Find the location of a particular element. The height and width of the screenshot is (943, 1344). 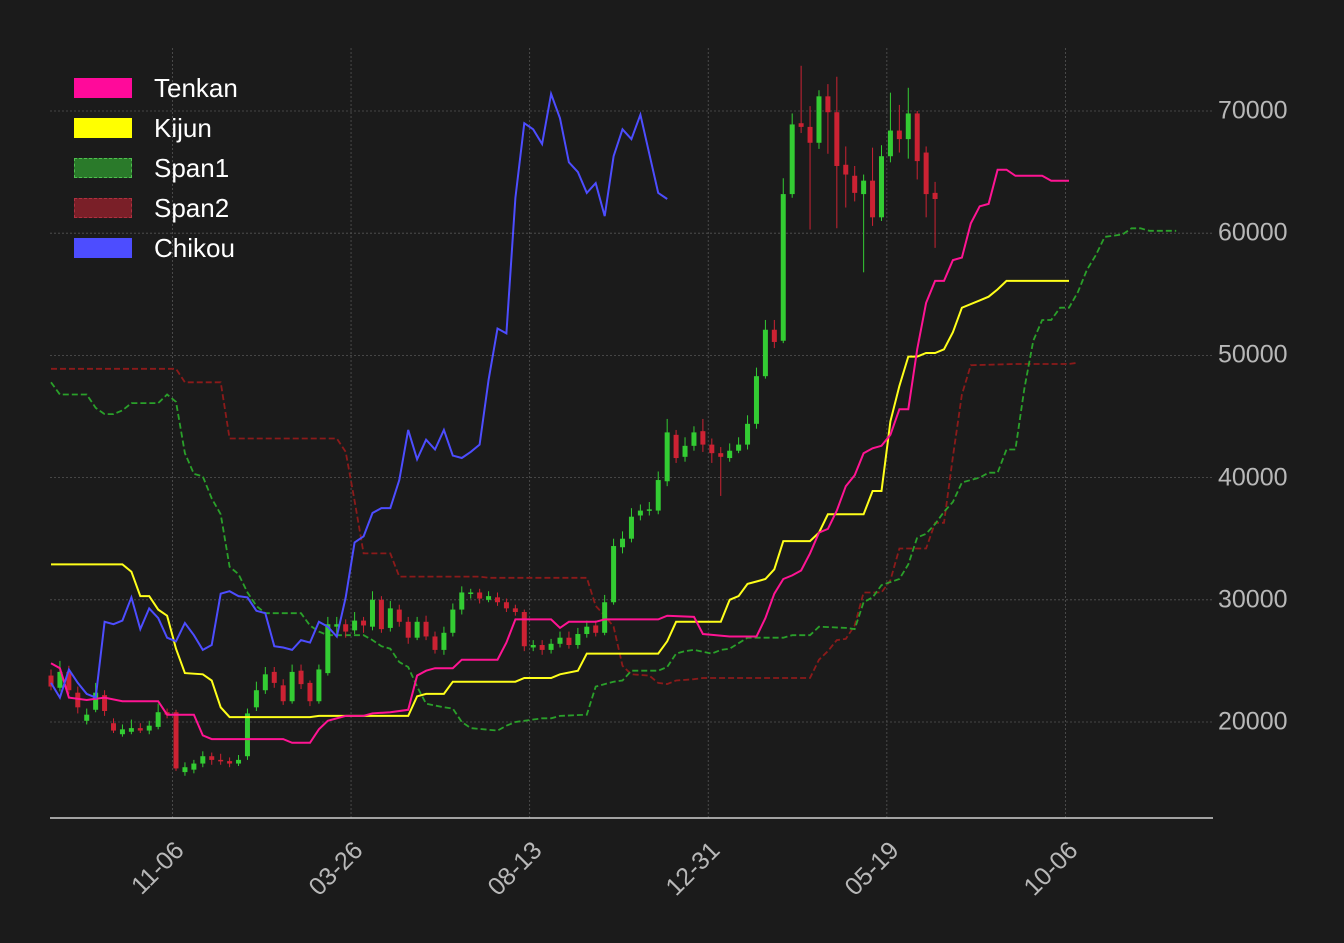

legend-swatch-tenkan is located at coordinates (103, 88).